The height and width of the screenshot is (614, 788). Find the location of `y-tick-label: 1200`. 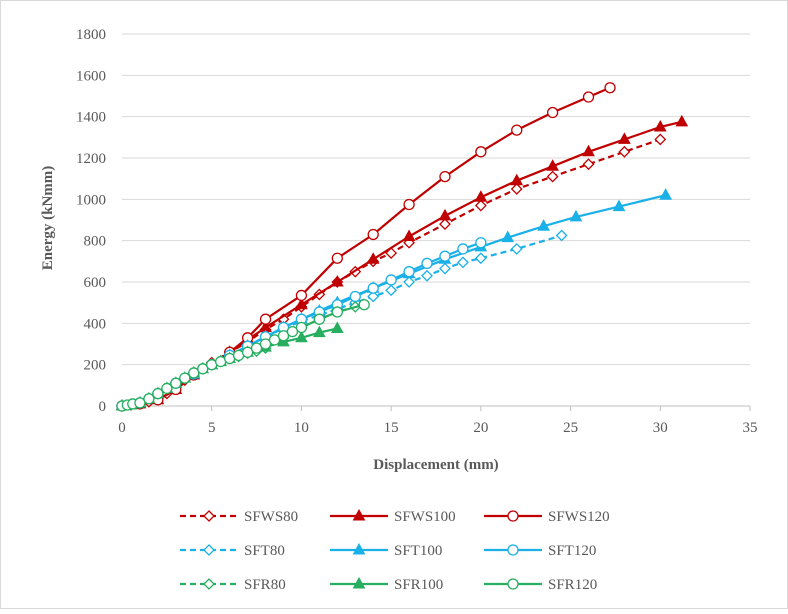

y-tick-label: 1200 is located at coordinates (91, 159).